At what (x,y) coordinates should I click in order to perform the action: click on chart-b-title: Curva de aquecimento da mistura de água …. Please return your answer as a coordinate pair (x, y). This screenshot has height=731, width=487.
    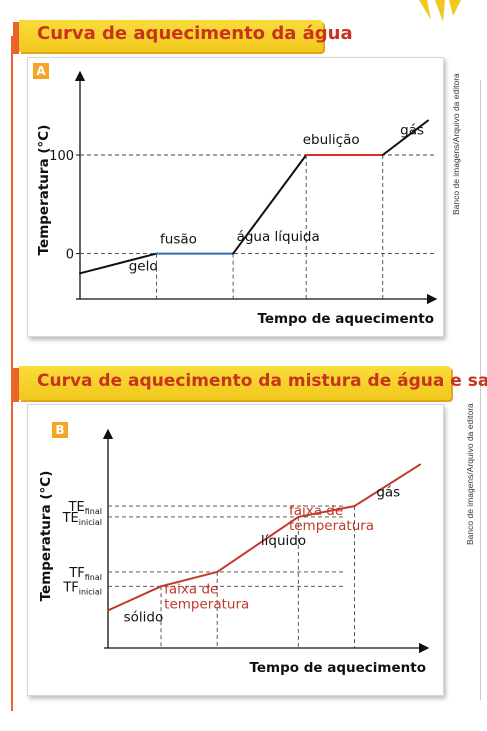
    Looking at the image, I should click on (262, 381).